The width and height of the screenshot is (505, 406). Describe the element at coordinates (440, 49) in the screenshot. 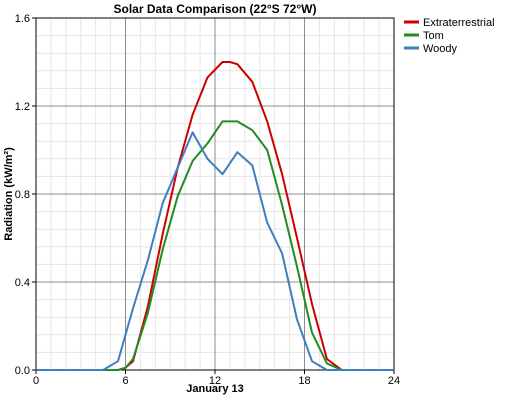

I see `legend-label-woody: Woody` at that location.